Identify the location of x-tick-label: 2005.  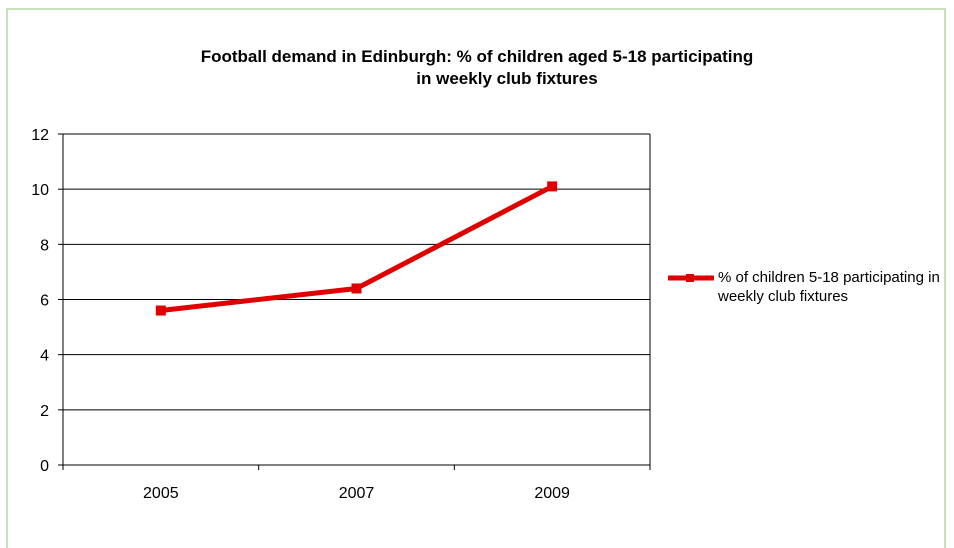
(161, 493).